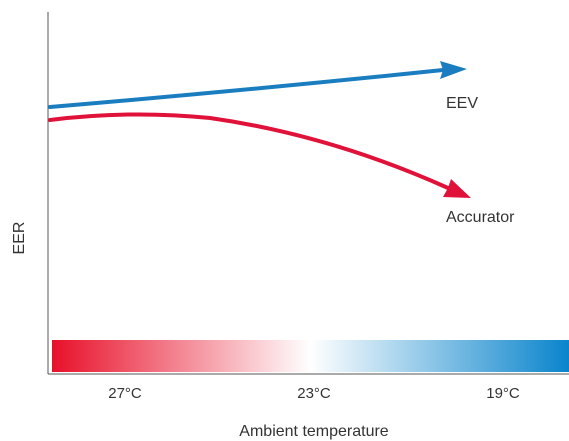 This screenshot has height=441, width=569. Describe the element at coordinates (314, 431) in the screenshot. I see `x-axis-label: Ambient temperature` at that location.